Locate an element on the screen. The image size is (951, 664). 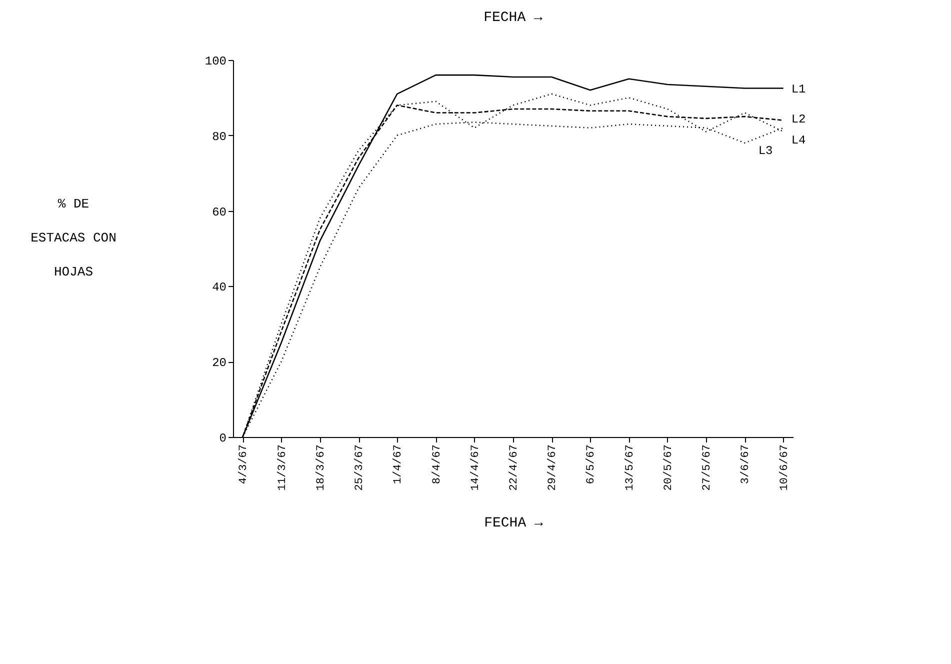
x-tick-label: 27/5/67 is located at coordinates (708, 467).